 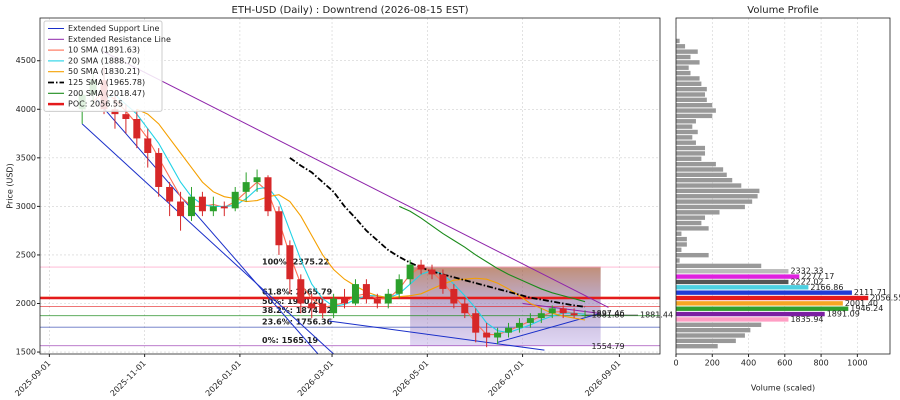 I want to click on x-tick-label: 2026-01-01, so click(x=223, y=378).